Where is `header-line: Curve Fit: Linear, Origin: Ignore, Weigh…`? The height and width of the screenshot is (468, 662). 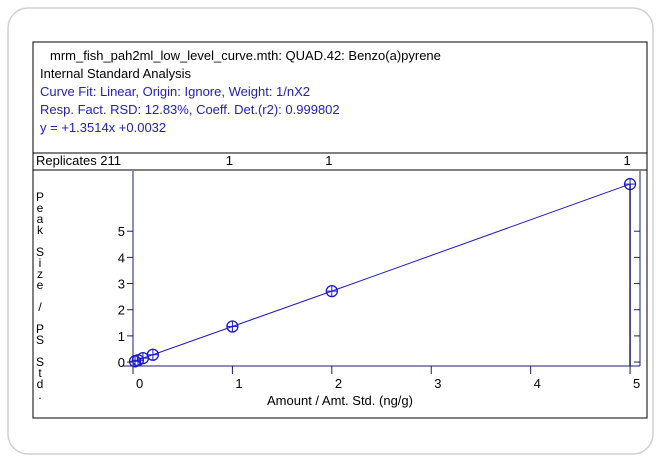 header-line: Curve Fit: Linear, Origin: Ignore, Weigh… is located at coordinates (175, 91).